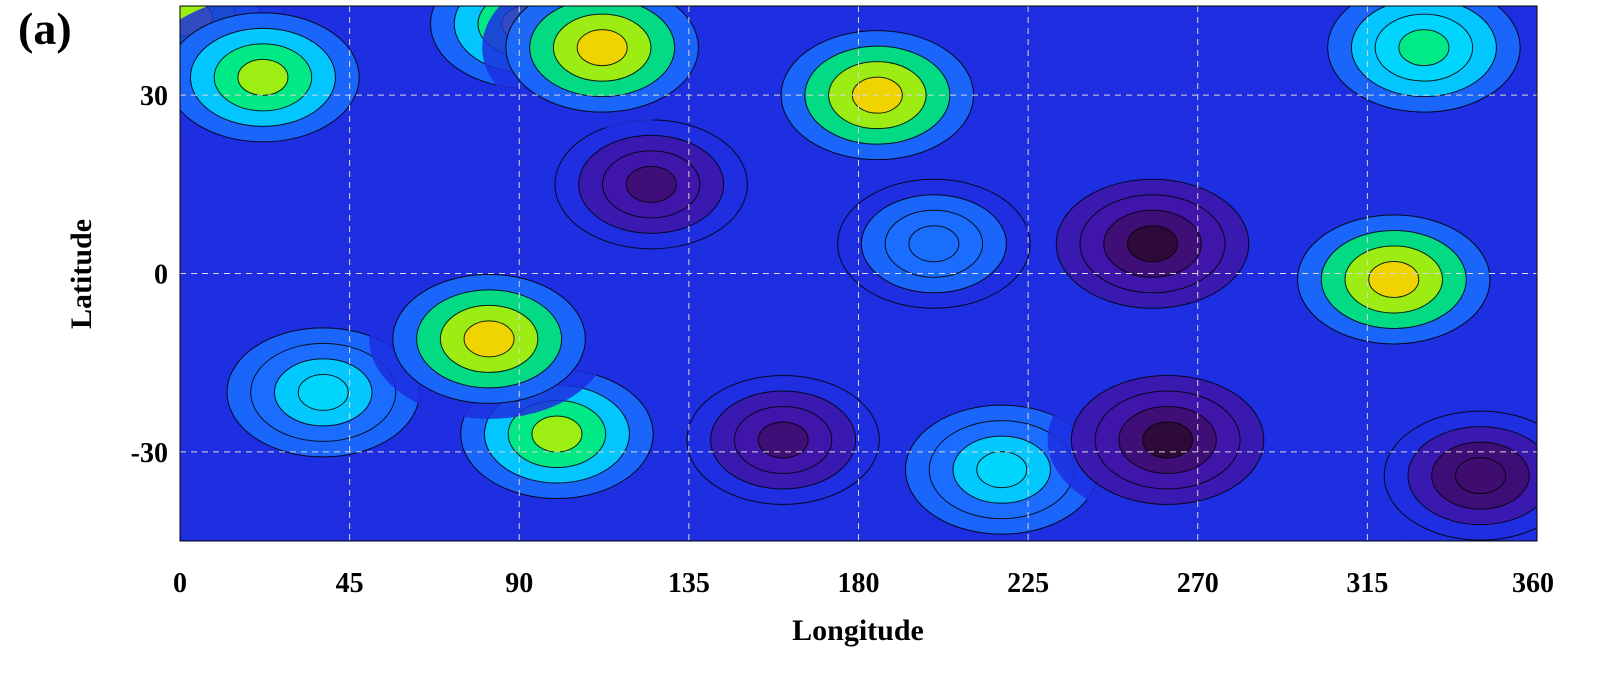 The image size is (1600, 690). What do you see at coordinates (689, 583) in the screenshot?
I see `x-tick-label: 135` at bounding box center [689, 583].